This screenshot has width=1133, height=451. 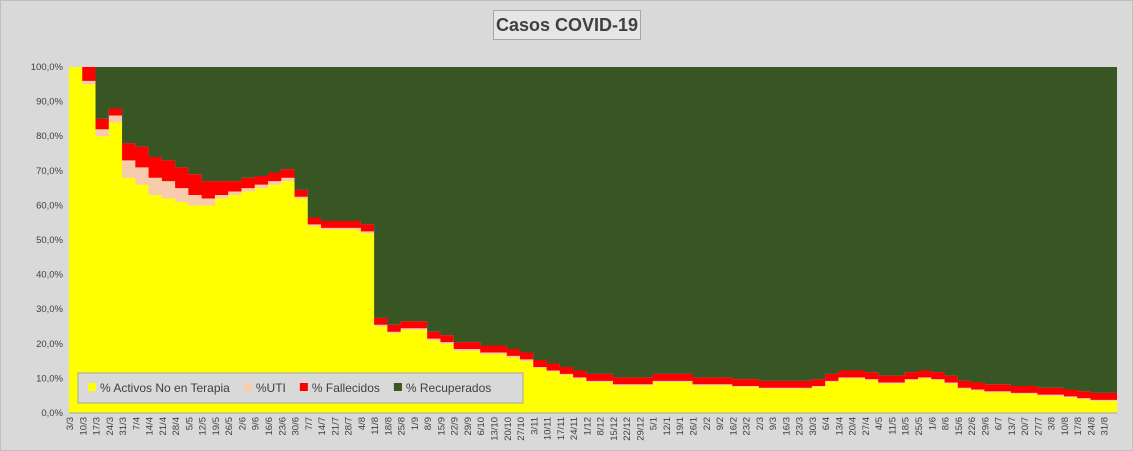 I want to click on x-tick-label: 22/12, so click(x=627, y=429).